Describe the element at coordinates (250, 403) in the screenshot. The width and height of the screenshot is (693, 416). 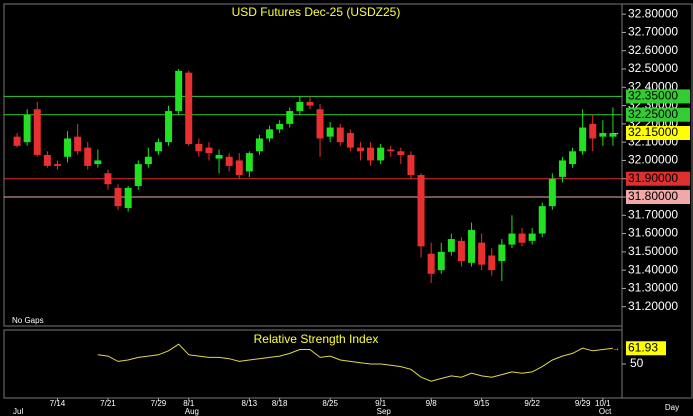
I see `x-tick-label: 8/13` at that location.